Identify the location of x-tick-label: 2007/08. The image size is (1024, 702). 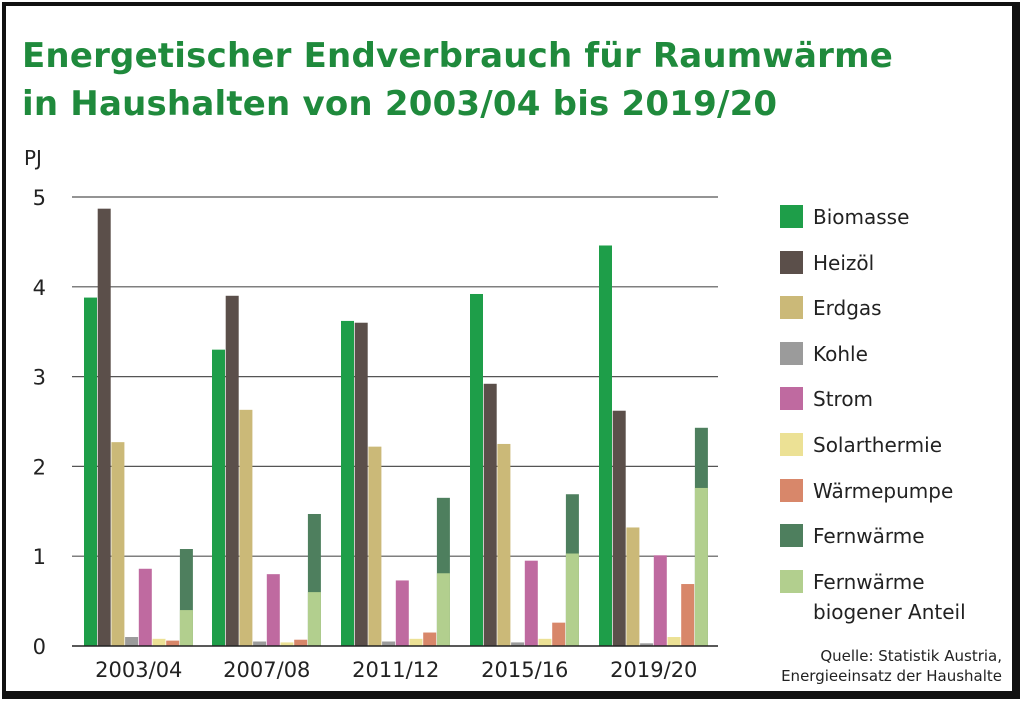
(266, 670).